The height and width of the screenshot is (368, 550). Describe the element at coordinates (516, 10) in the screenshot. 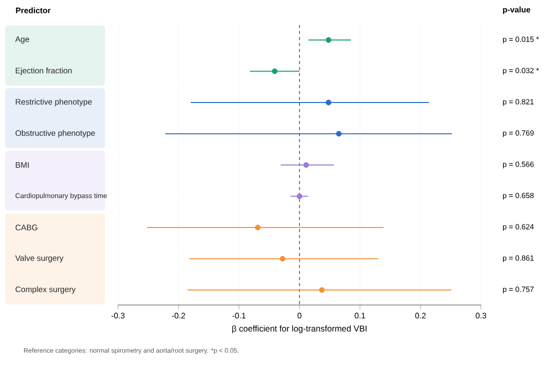

I see `text: p-value` at that location.